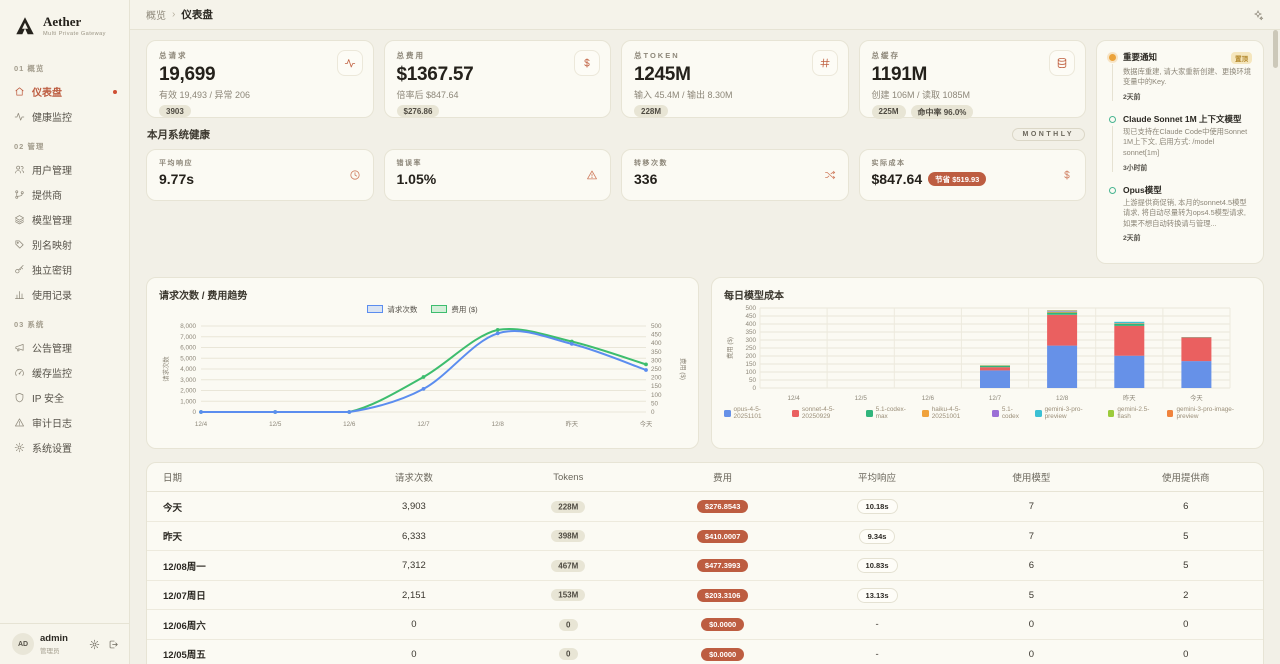 This screenshot has width=1280, height=664. Describe the element at coordinates (1031, 624) in the screenshot. I see `cell-models: 0` at that location.